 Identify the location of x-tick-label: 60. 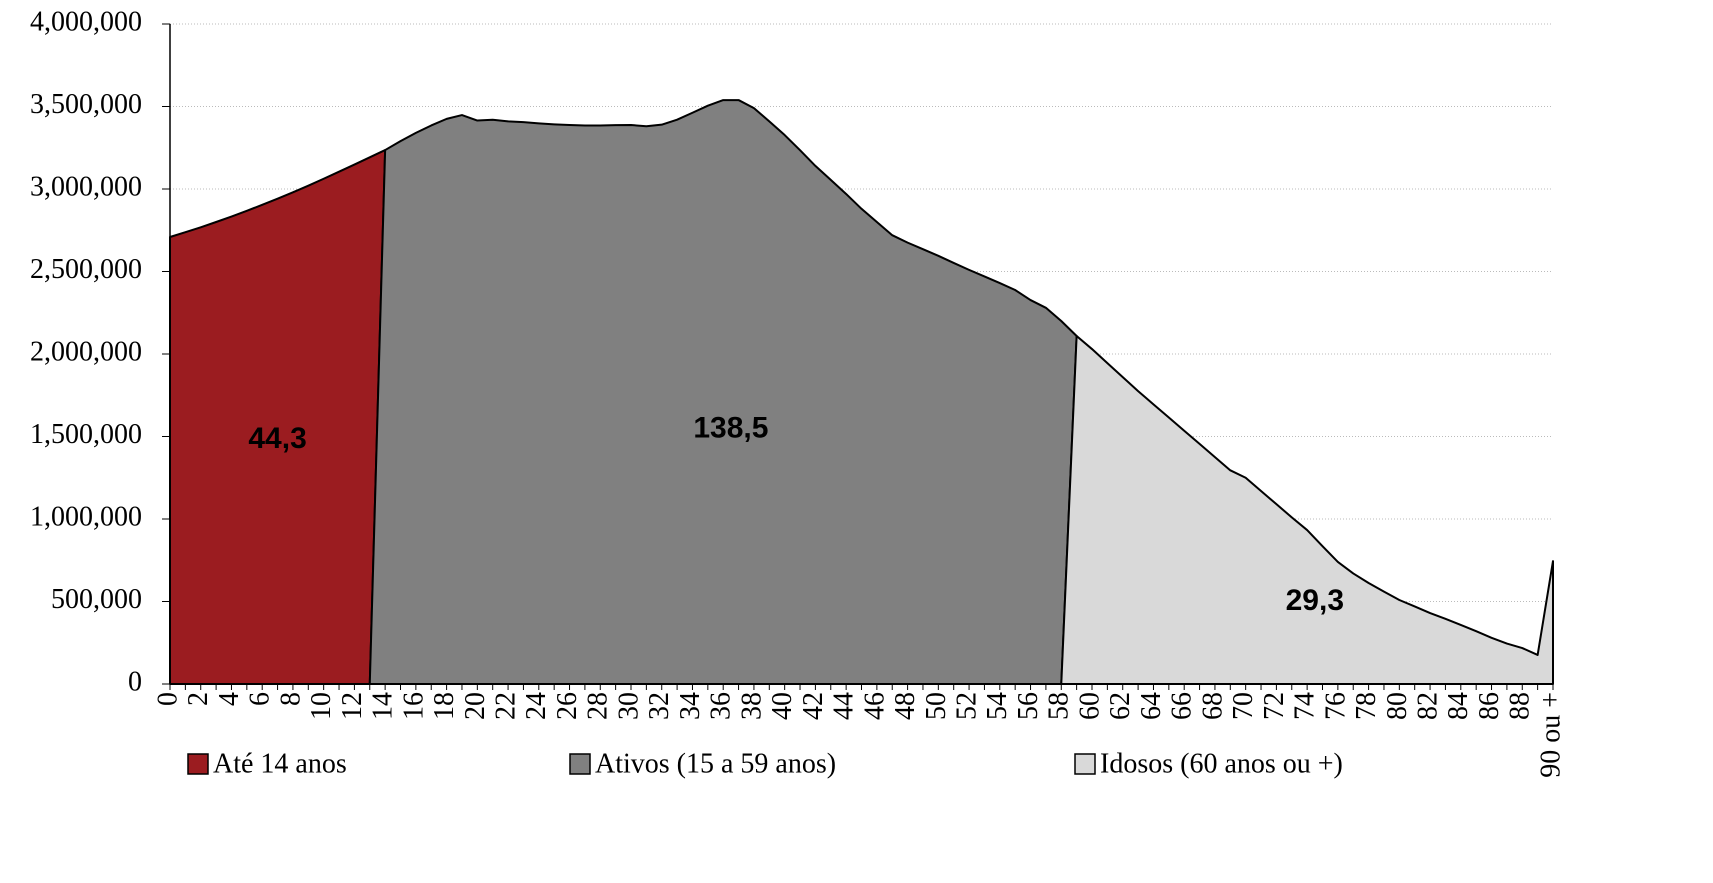
(1089, 706).